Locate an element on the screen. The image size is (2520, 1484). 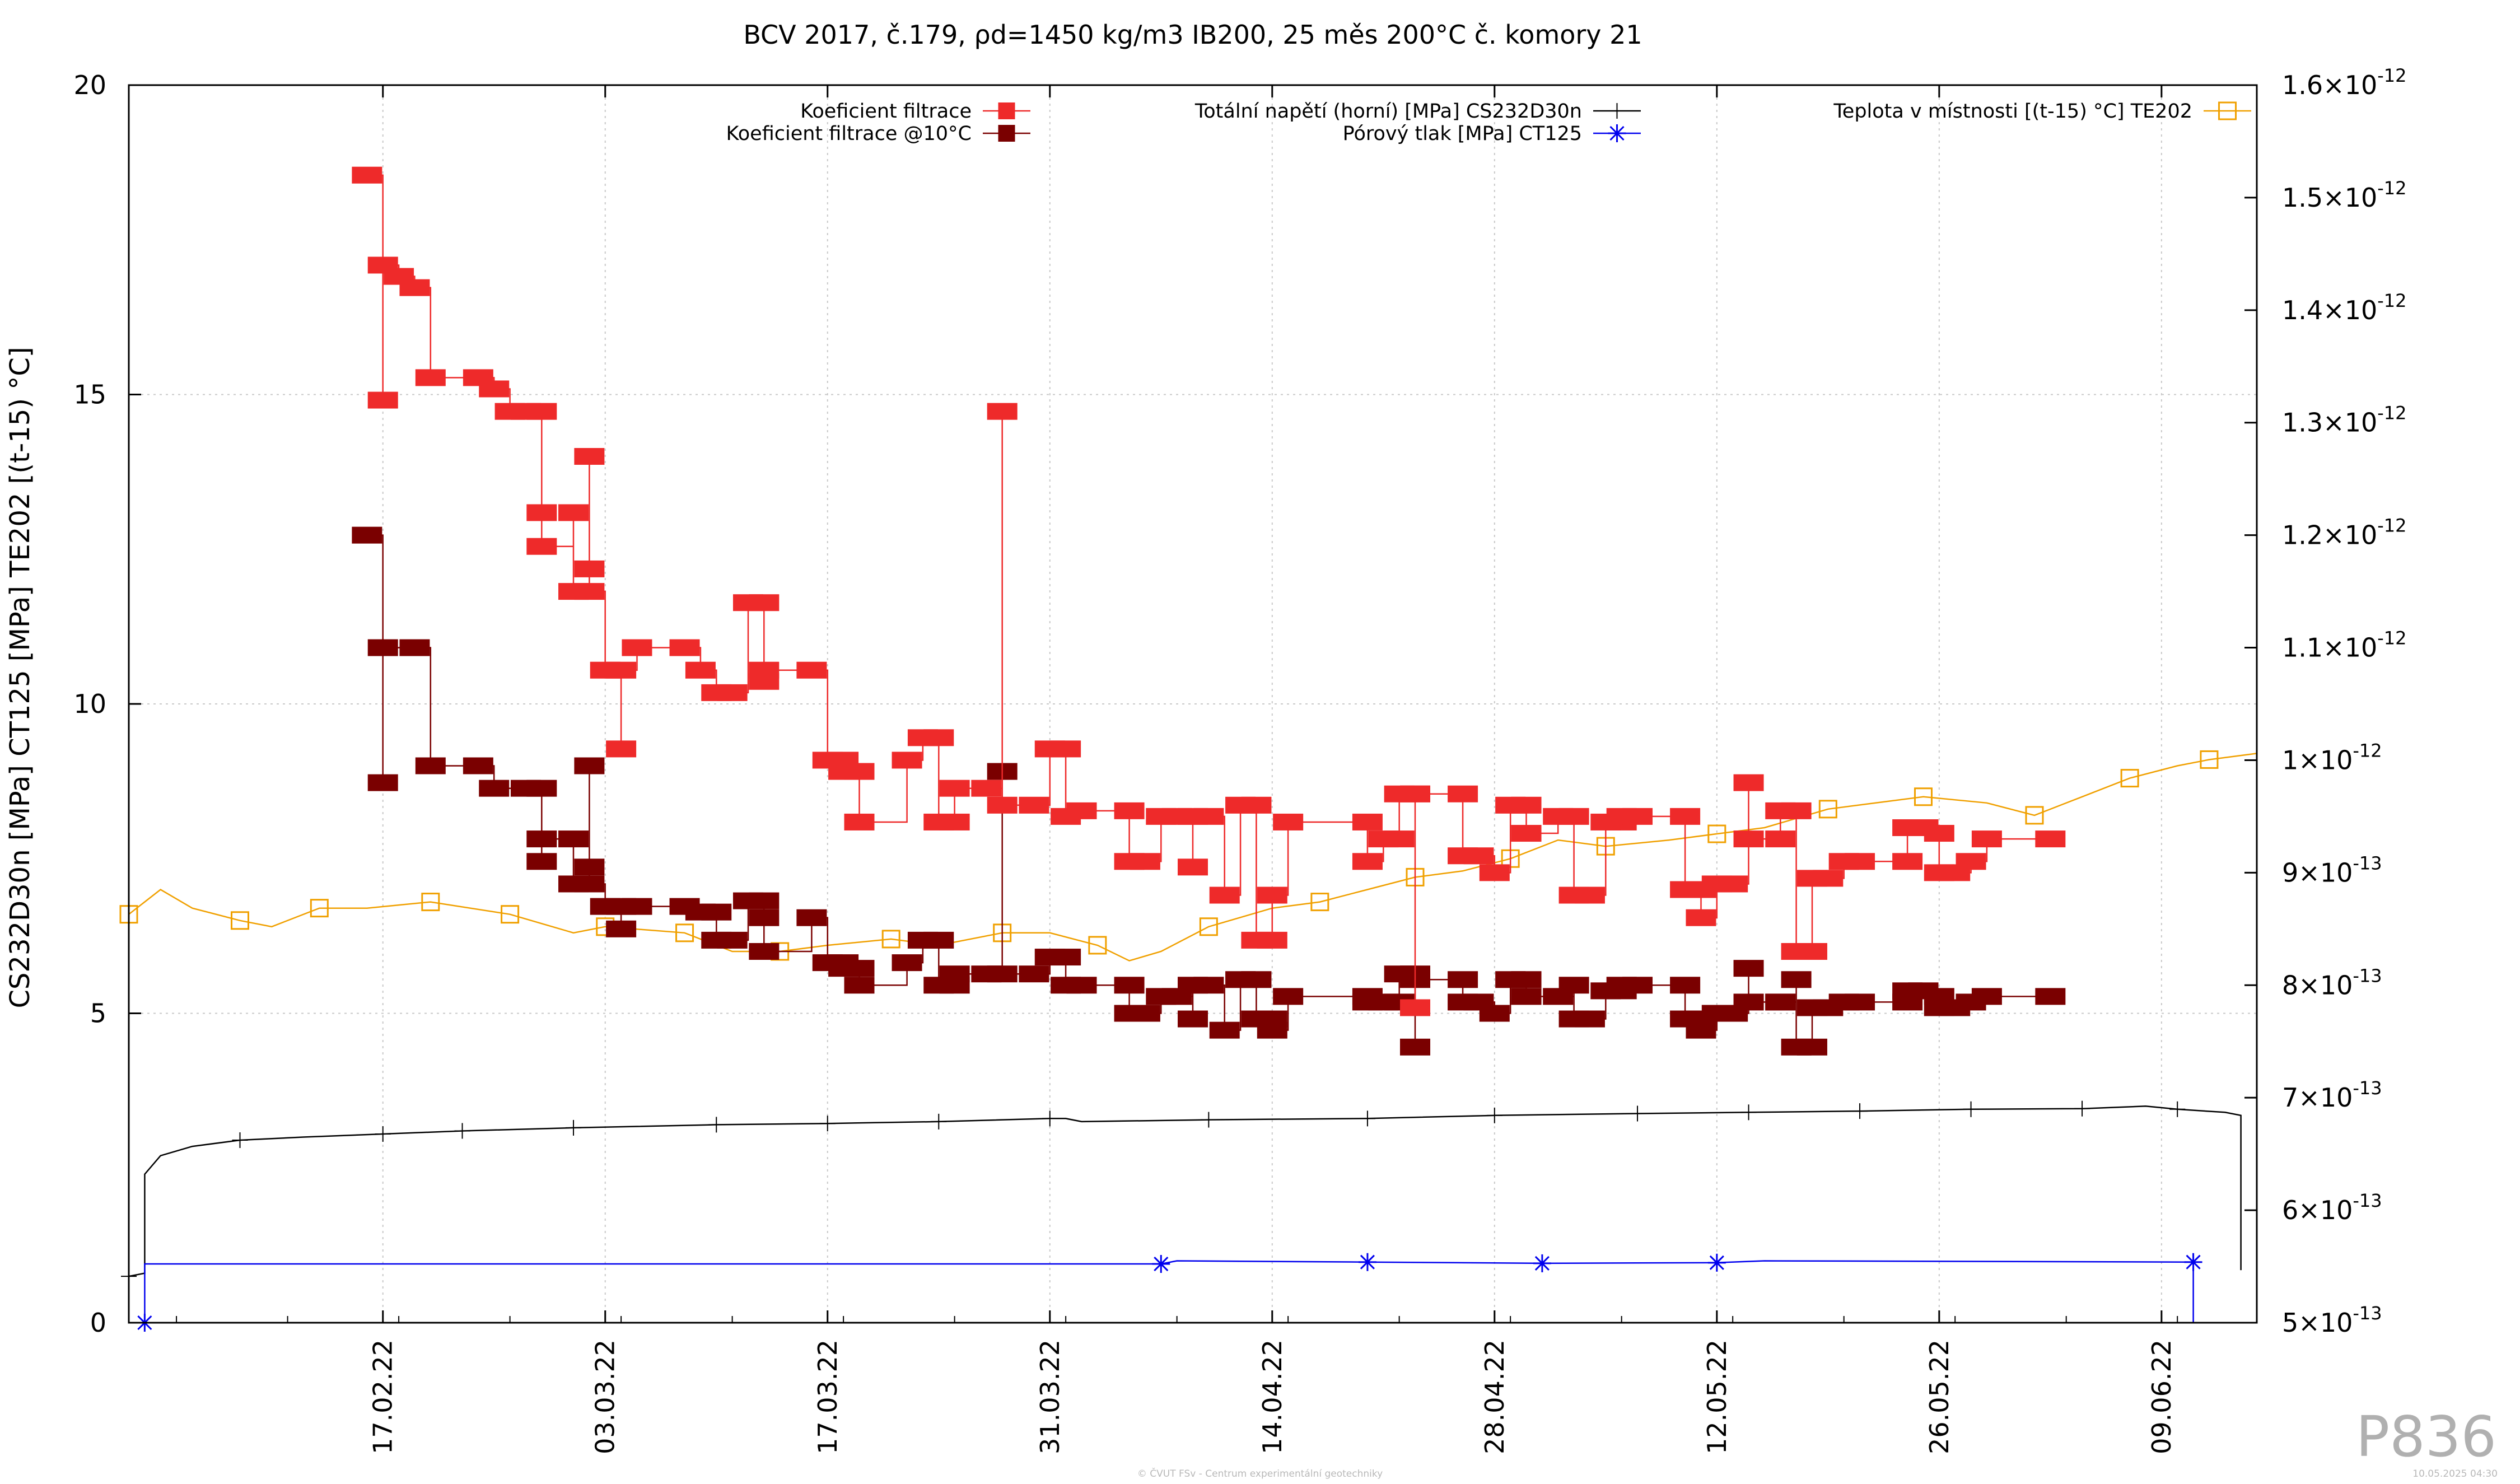
y2-tick-mantissa: 1.3 is located at coordinates (2303, 423).